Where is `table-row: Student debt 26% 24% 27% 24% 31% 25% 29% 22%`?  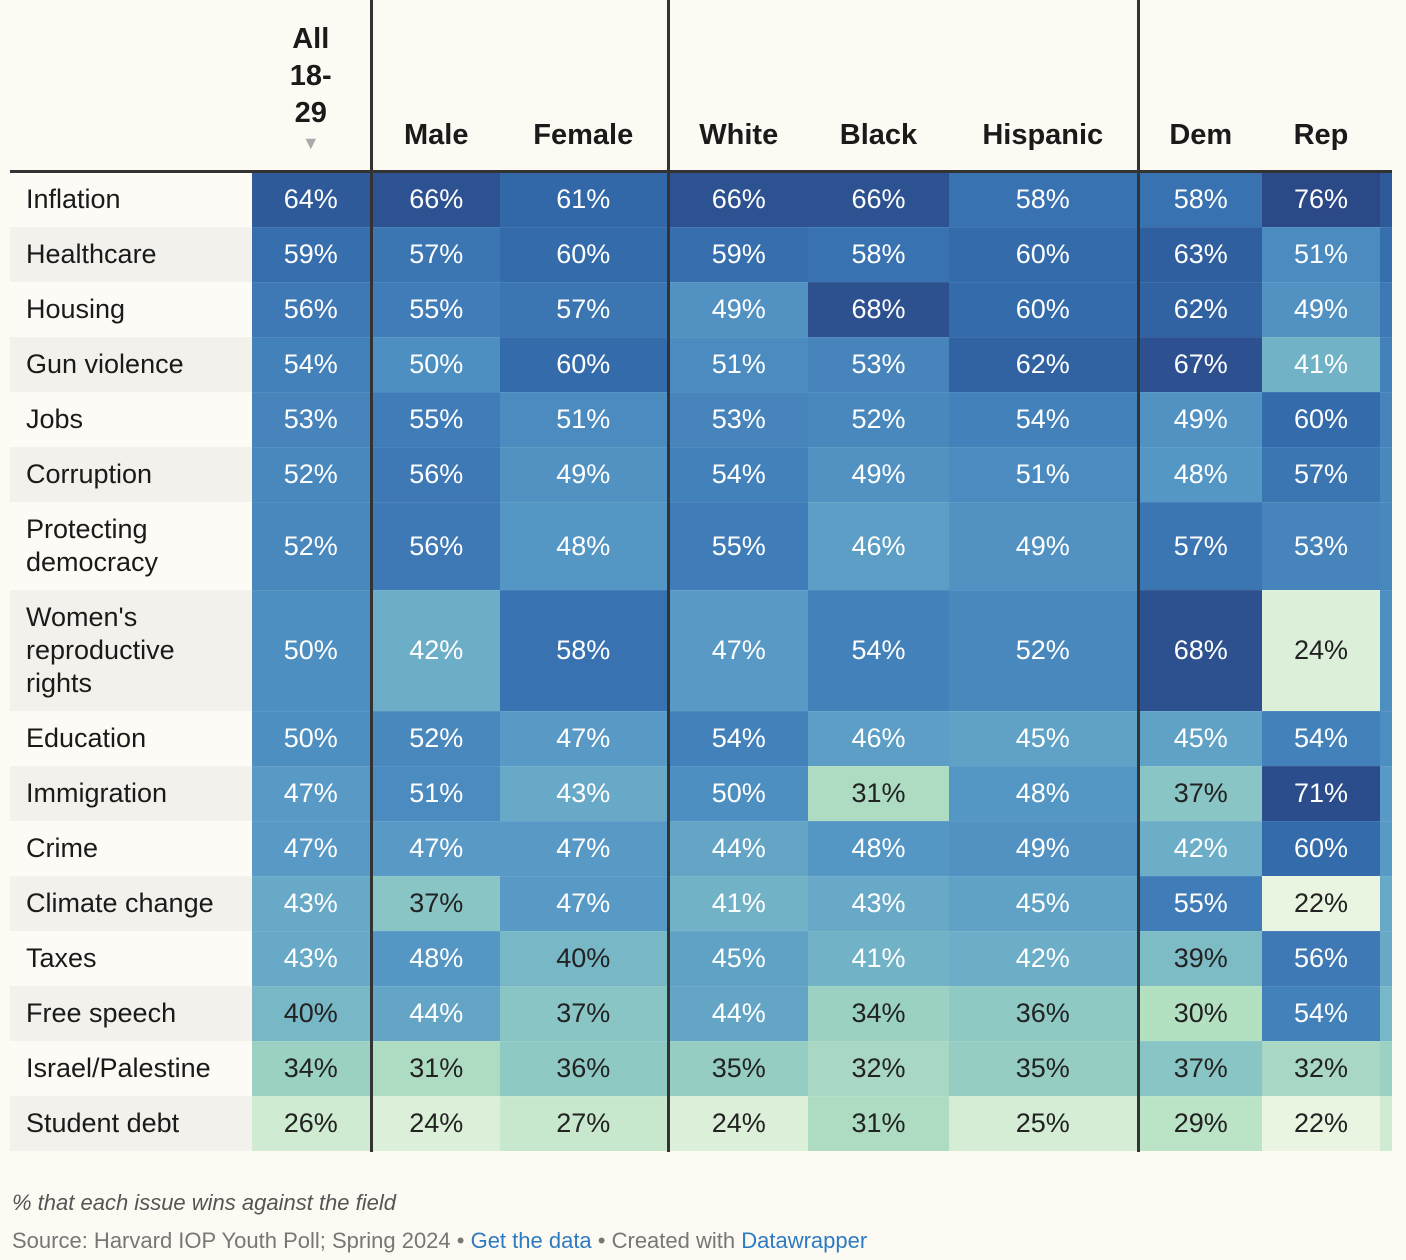
table-row: Student debt 26% 24% 27% 24% 31% 25% 29% 22% is located at coordinates (701, 1124).